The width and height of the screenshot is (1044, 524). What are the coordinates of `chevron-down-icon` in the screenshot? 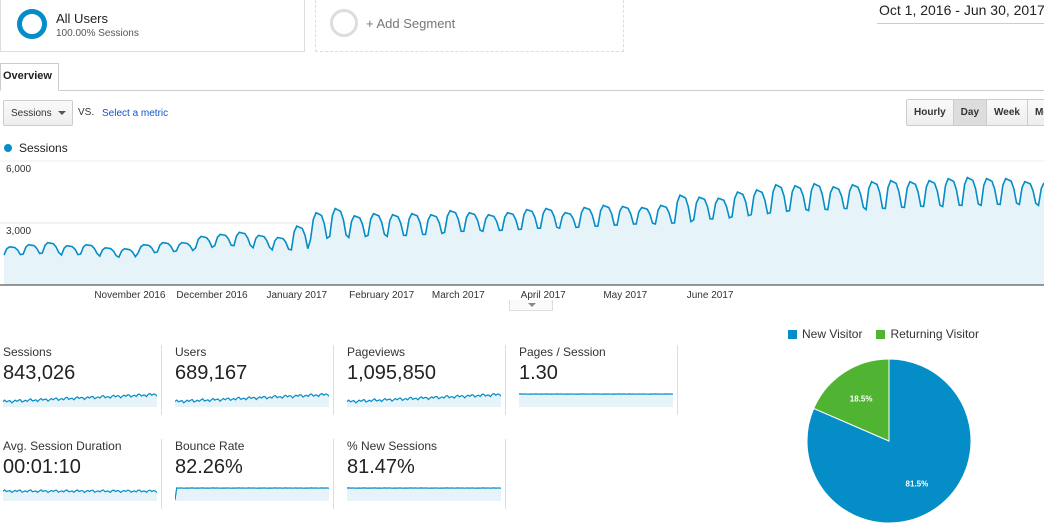 It's located at (532, 305).